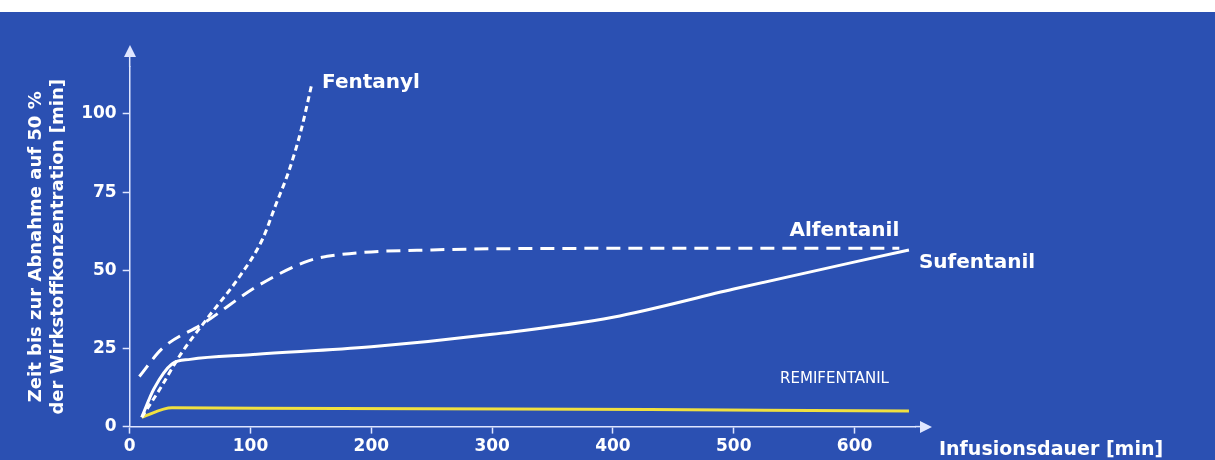 Image resolution: width=1215 pixels, height=460 pixels. I want to click on y-axis-title: Zeit bis zur Abnahme auf 50 % der Wirkstoffkonzentration [min], so click(46, 247).